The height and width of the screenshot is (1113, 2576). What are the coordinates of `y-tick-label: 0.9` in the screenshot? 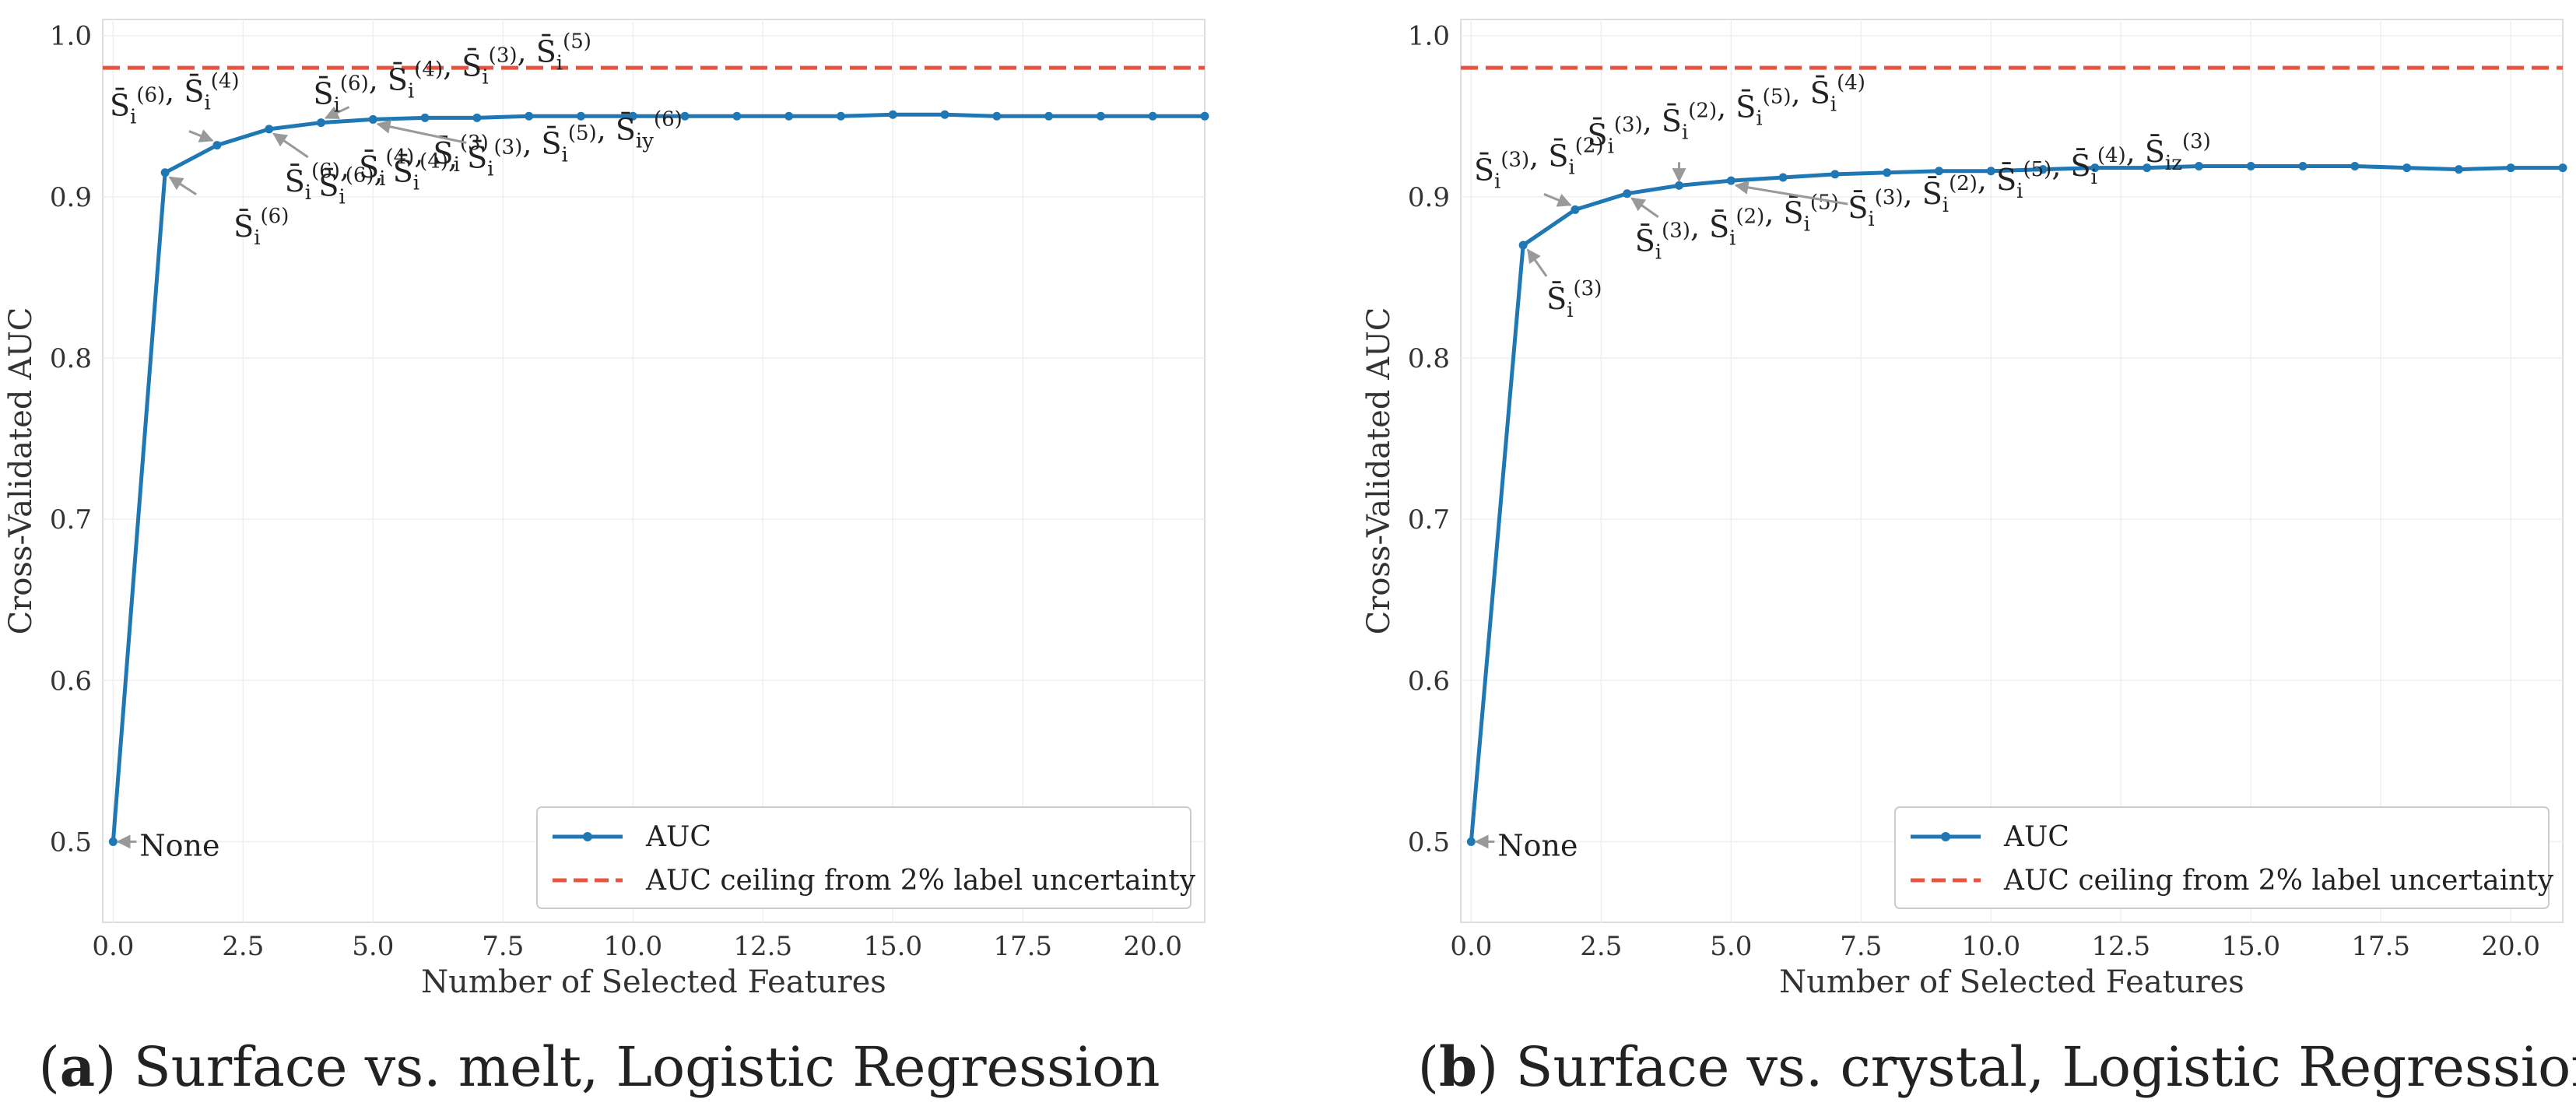 It's located at (71, 197).